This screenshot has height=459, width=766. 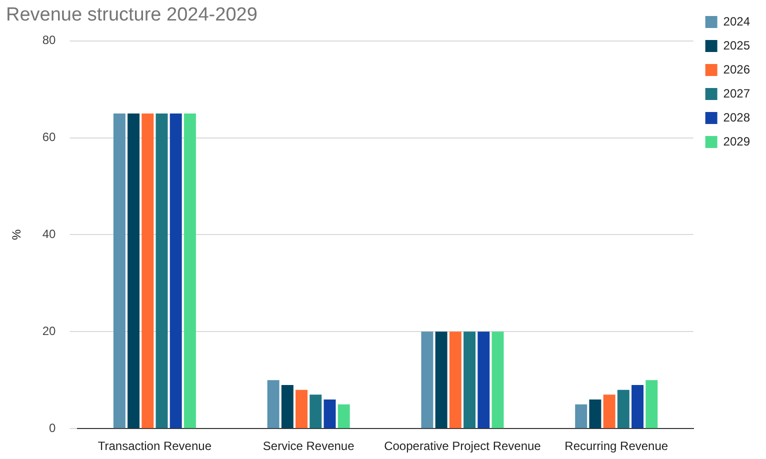 What do you see at coordinates (49, 331) in the screenshot?
I see `y-tick-label: 20` at bounding box center [49, 331].